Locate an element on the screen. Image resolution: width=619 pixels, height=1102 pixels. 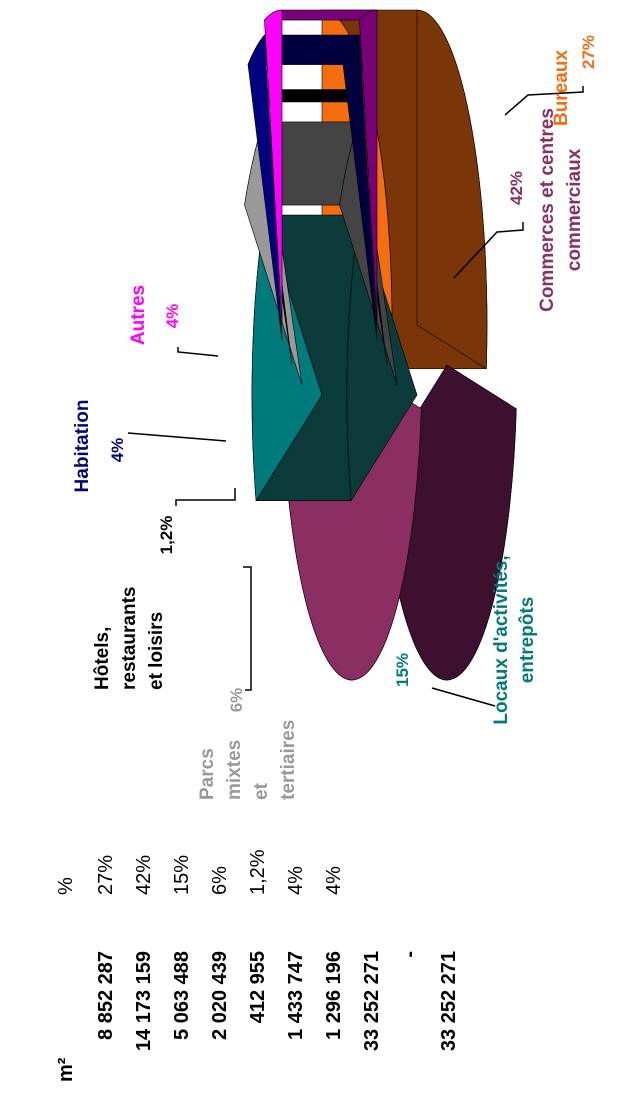
table-row-7-pct: 4% is located at coordinates (334, 880).